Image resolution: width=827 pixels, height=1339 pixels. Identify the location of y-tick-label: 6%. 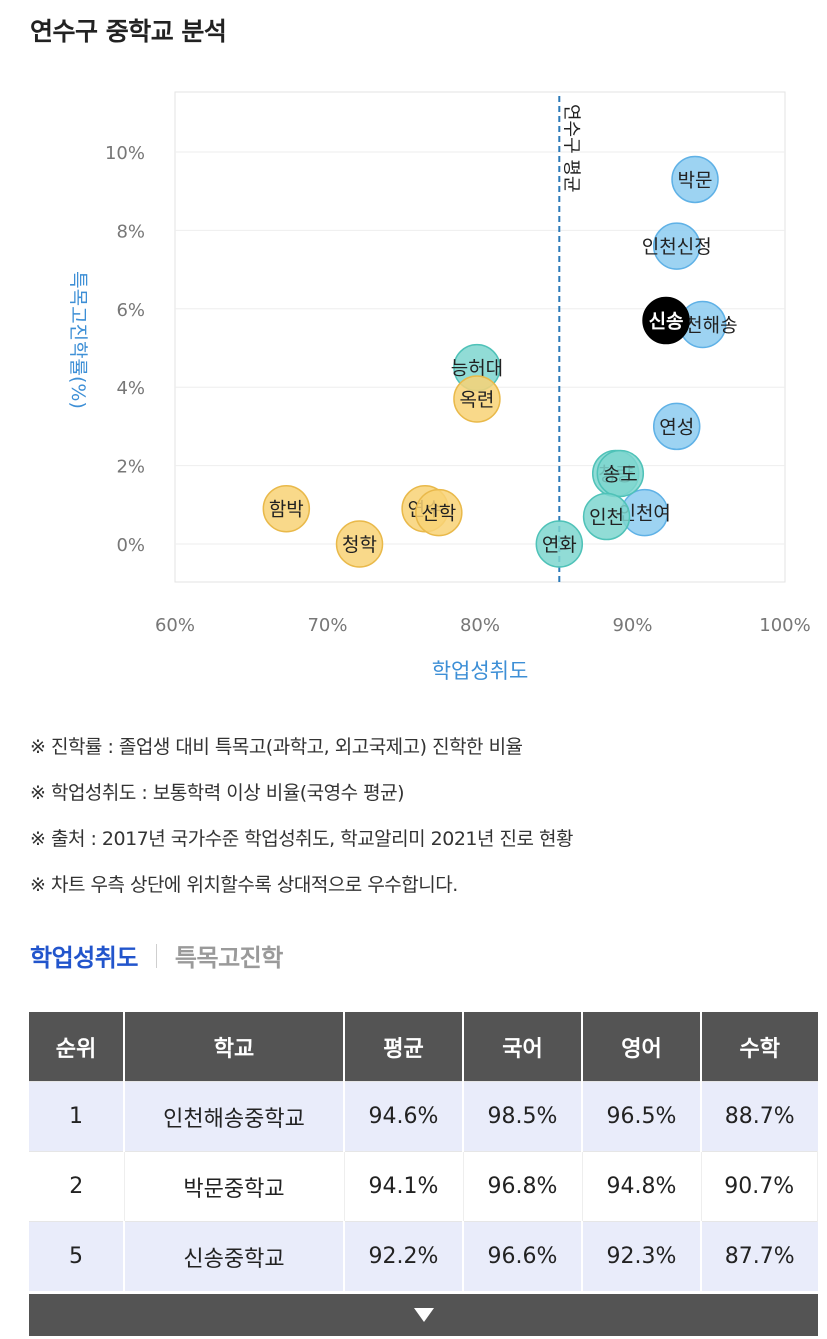
(130, 310).